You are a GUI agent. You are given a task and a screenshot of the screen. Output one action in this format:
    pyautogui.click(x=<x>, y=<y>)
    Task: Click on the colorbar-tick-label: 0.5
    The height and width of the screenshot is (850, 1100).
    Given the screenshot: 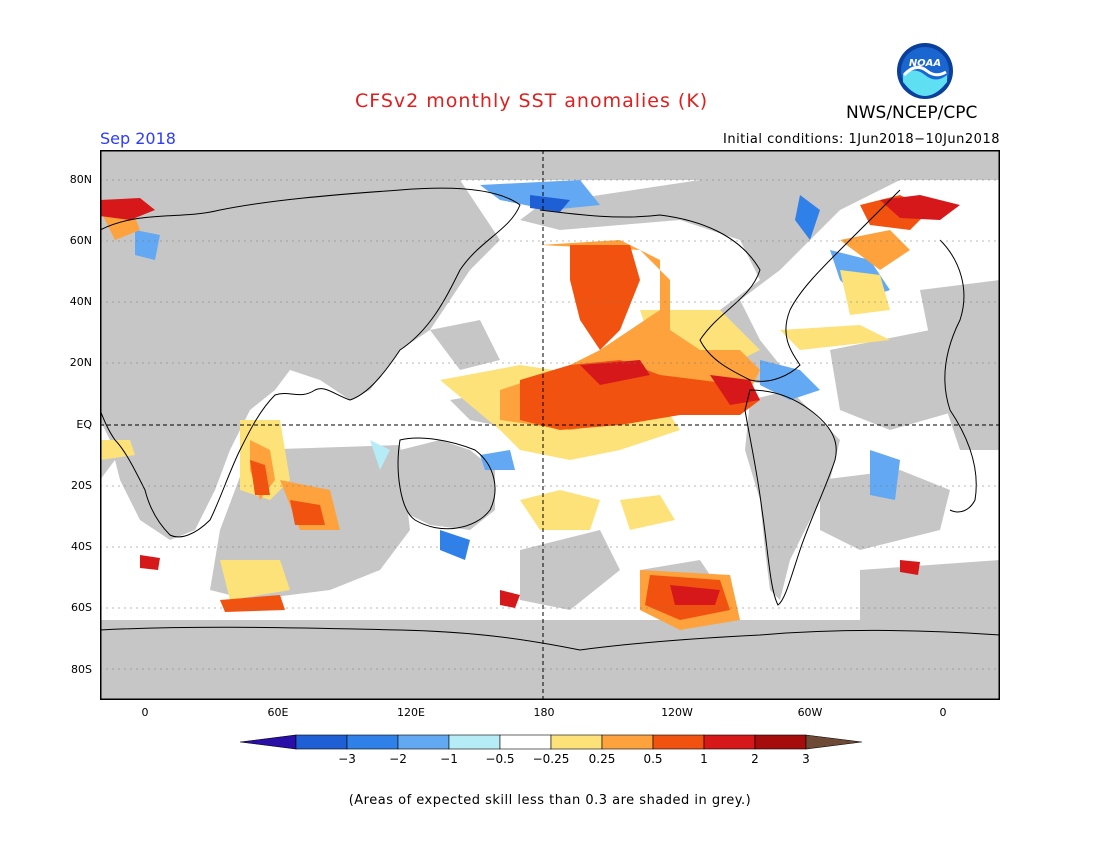 What is the action you would take?
    pyautogui.click(x=653, y=759)
    